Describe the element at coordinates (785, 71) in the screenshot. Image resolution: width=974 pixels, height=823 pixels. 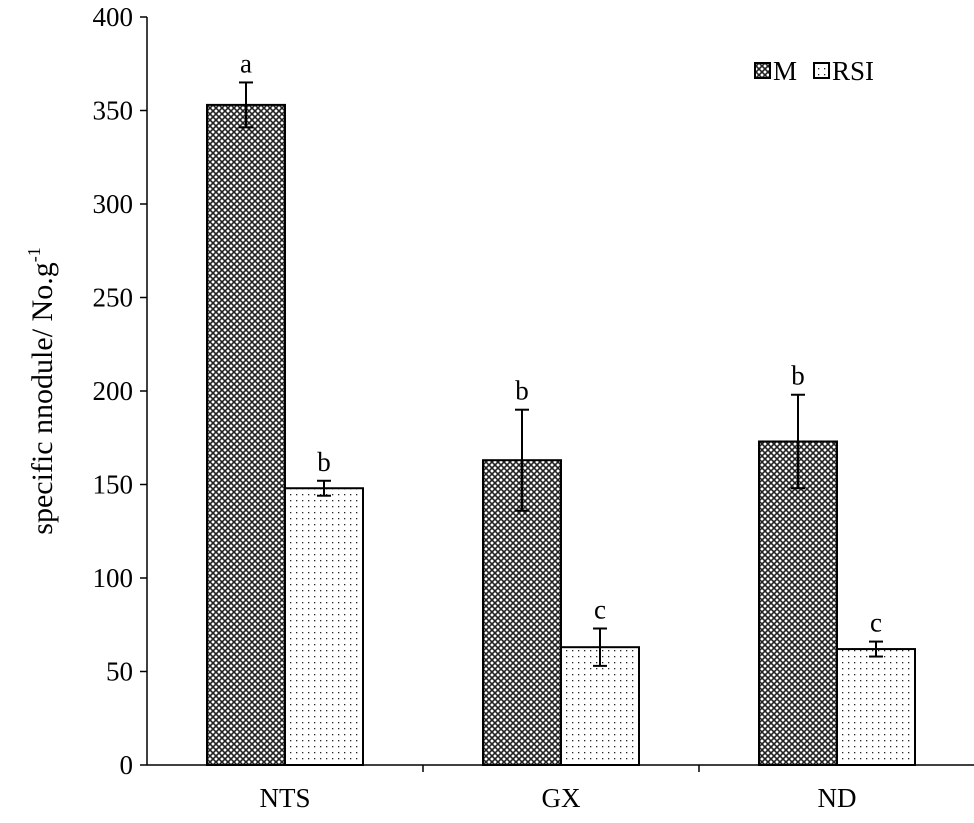
I see `legend-label-m: M` at that location.